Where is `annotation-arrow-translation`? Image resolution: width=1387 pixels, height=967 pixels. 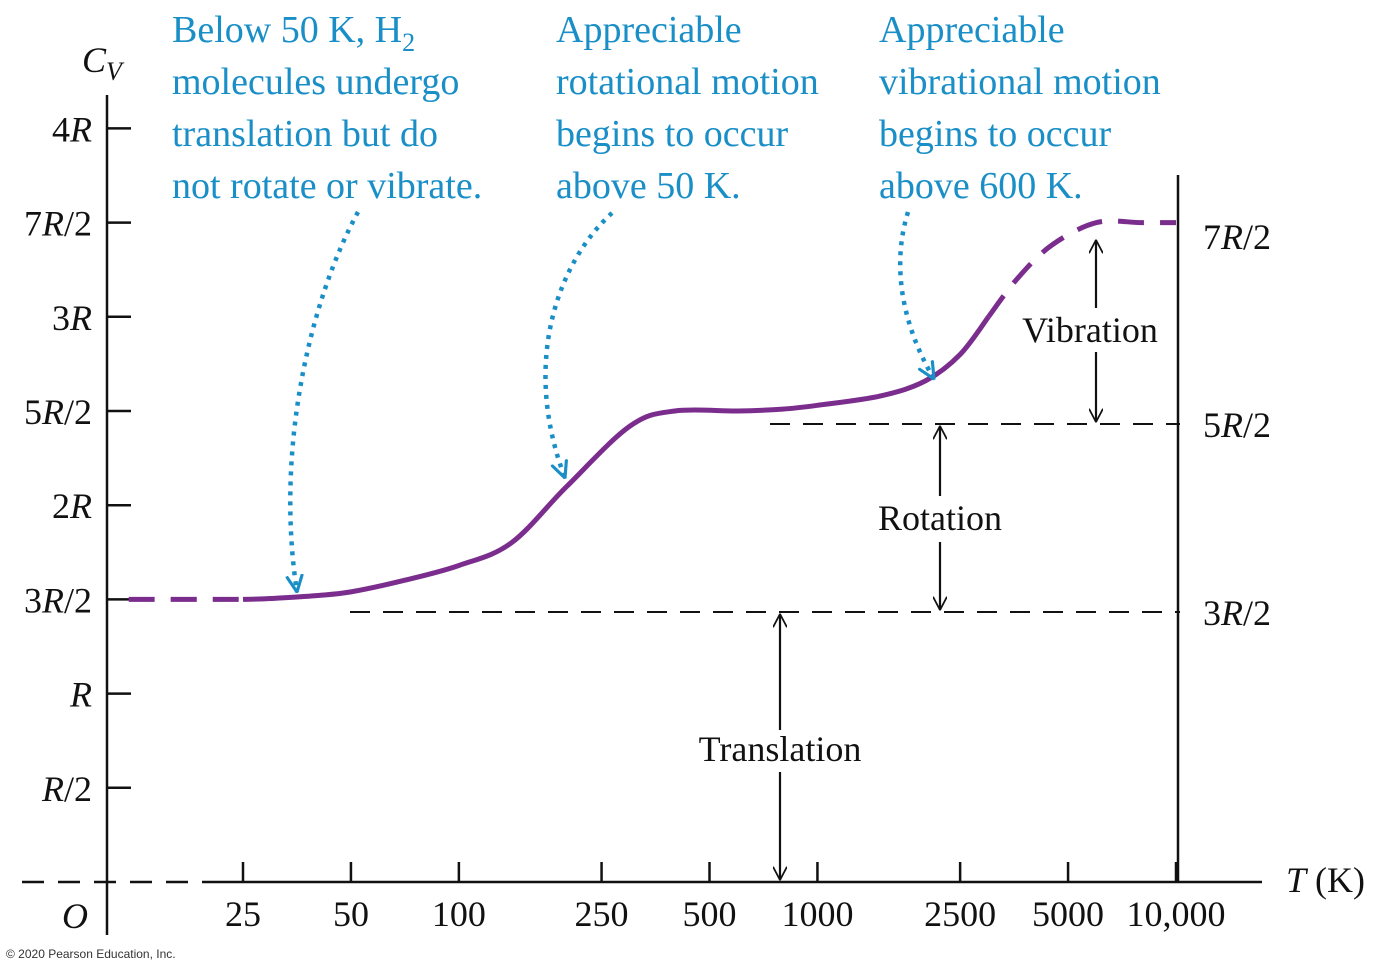
annotation-arrow-translation is located at coordinates (325, 401).